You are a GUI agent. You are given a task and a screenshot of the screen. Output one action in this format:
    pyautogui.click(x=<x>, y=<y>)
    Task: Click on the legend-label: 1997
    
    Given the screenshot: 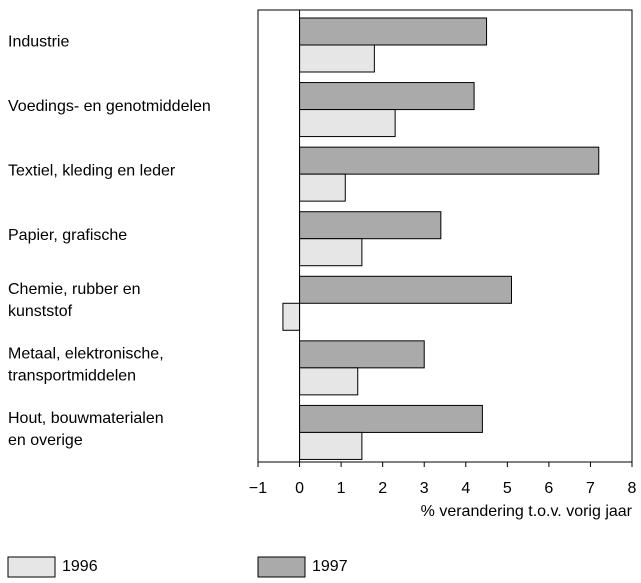 What is the action you would take?
    pyautogui.click(x=330, y=566)
    